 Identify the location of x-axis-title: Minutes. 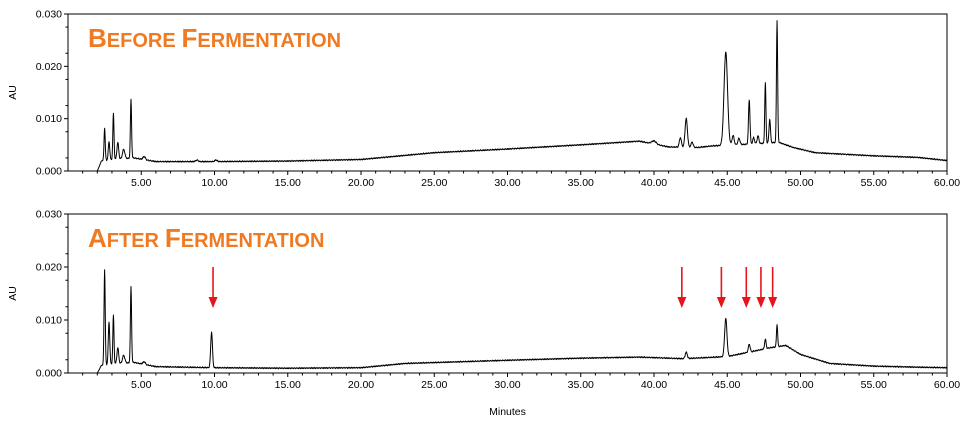
(507, 412).